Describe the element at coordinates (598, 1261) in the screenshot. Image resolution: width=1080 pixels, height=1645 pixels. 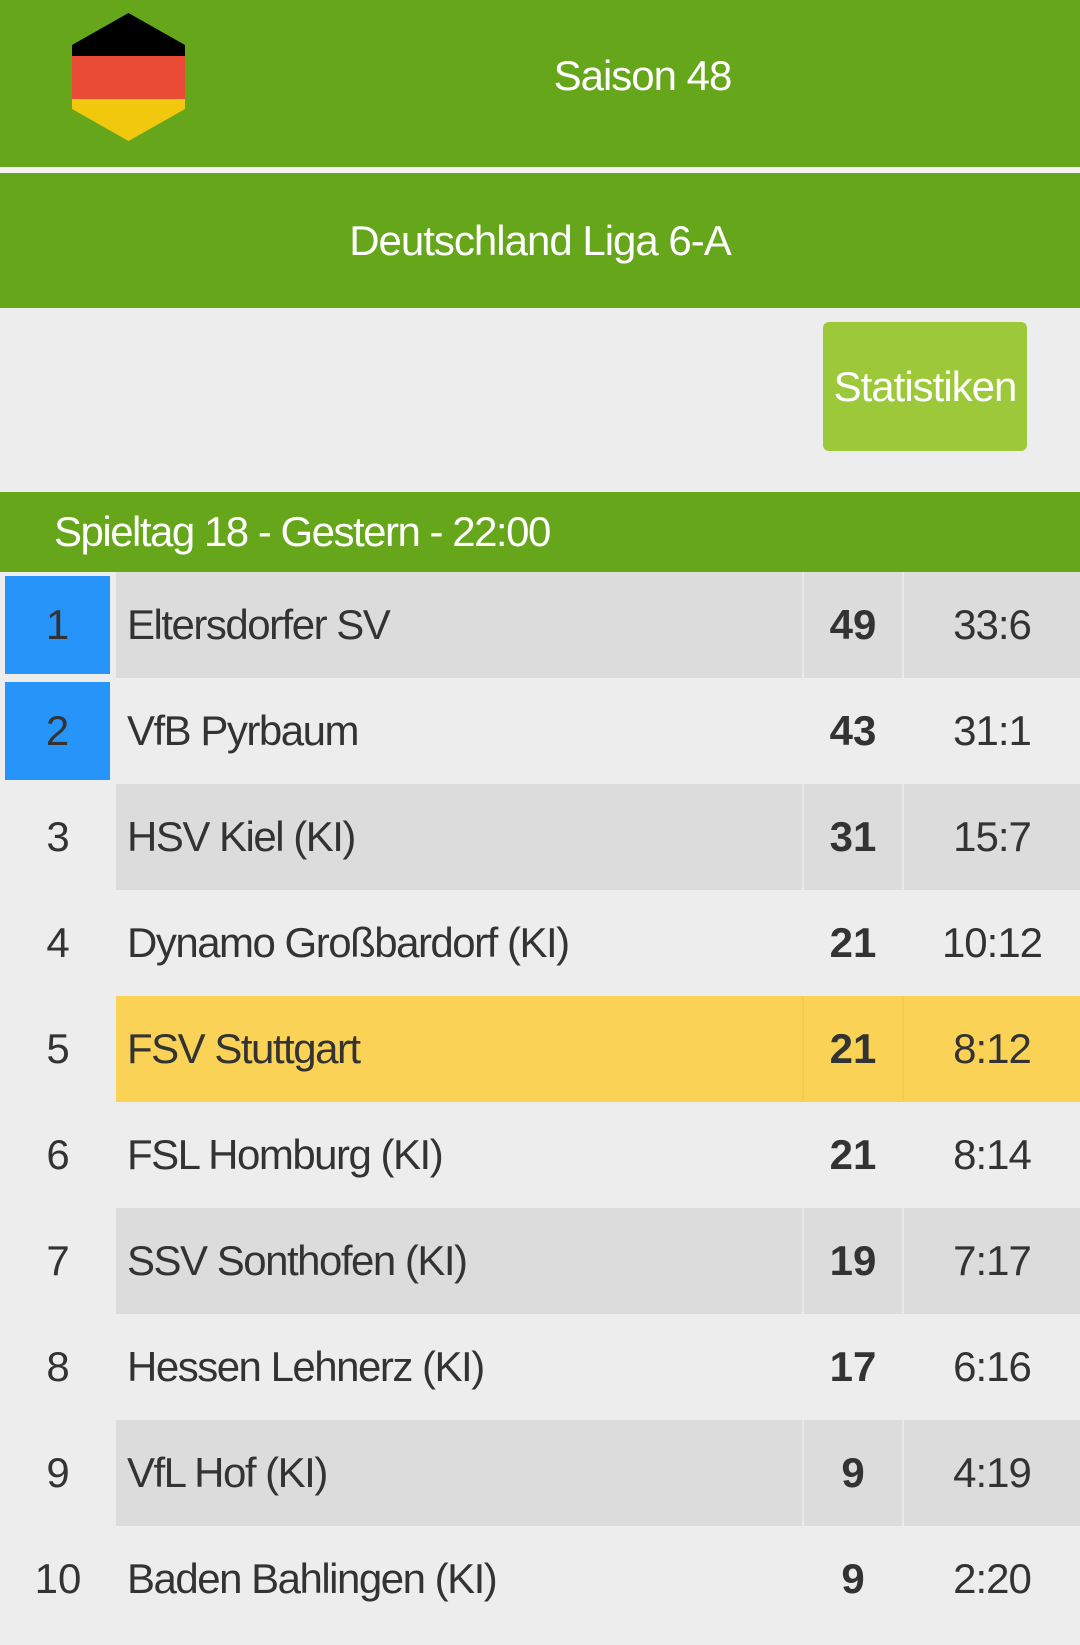
I see `team-cells: SSV Sonthofen (KI) 19 7:17` at that location.